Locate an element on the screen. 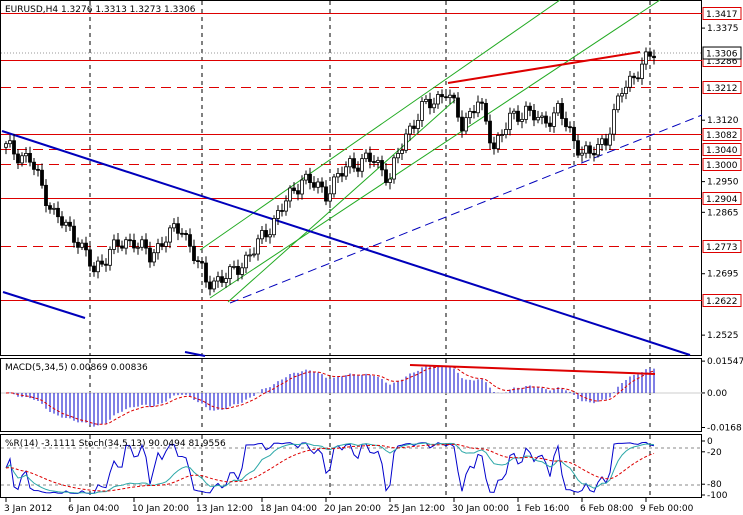  price-level-label: 1.3000 is located at coordinates (722, 166).